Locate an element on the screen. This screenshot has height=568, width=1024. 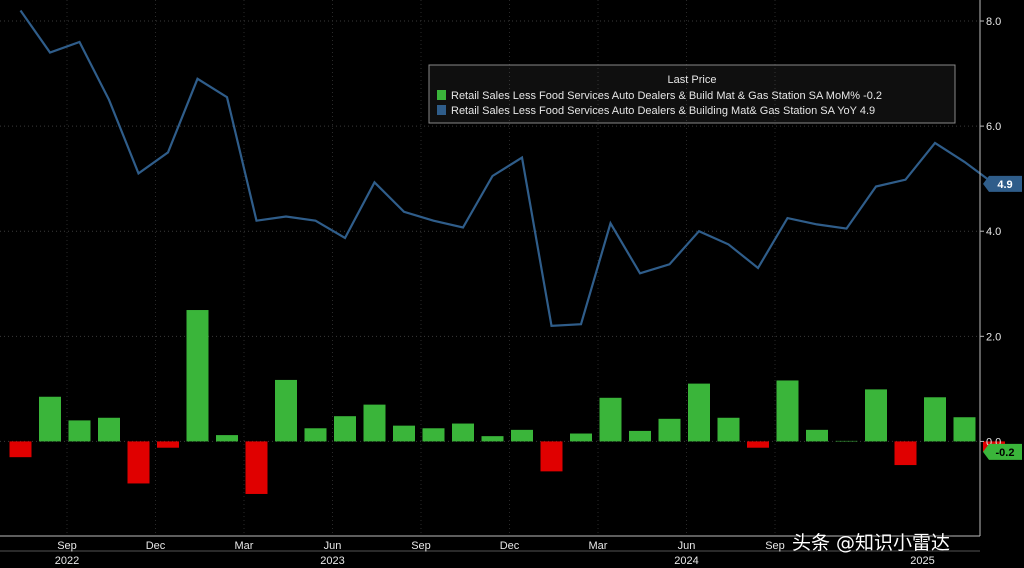
x-tick-label-7: Jun is located at coordinates (687, 546).